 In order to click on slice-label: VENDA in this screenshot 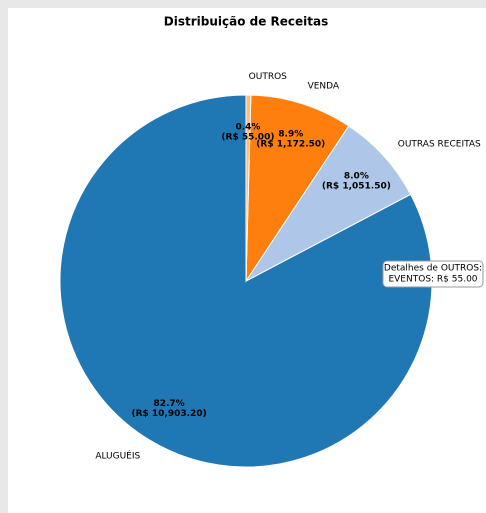, I will do `click(324, 86)`.